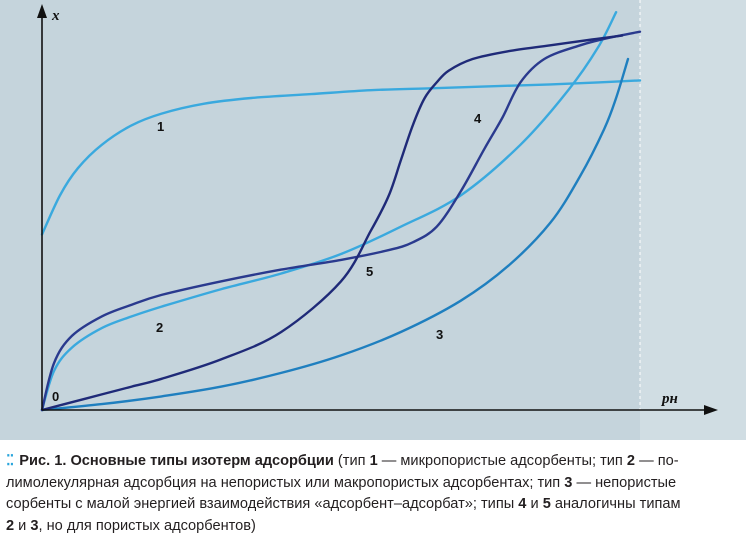  I want to click on curve-label-3: 3, so click(439, 334).